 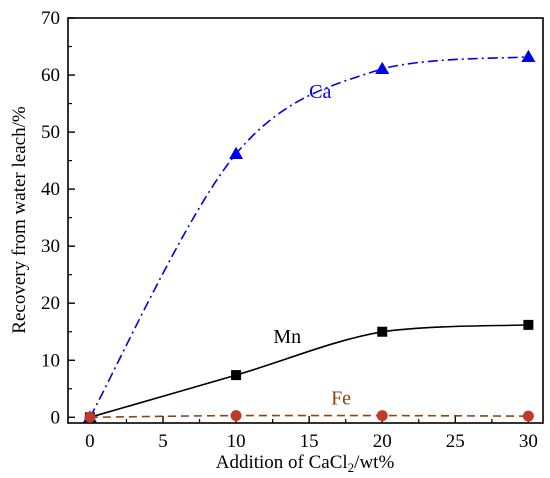 What do you see at coordinates (341, 399) in the screenshot?
I see `series-fe-label: Fe` at bounding box center [341, 399].